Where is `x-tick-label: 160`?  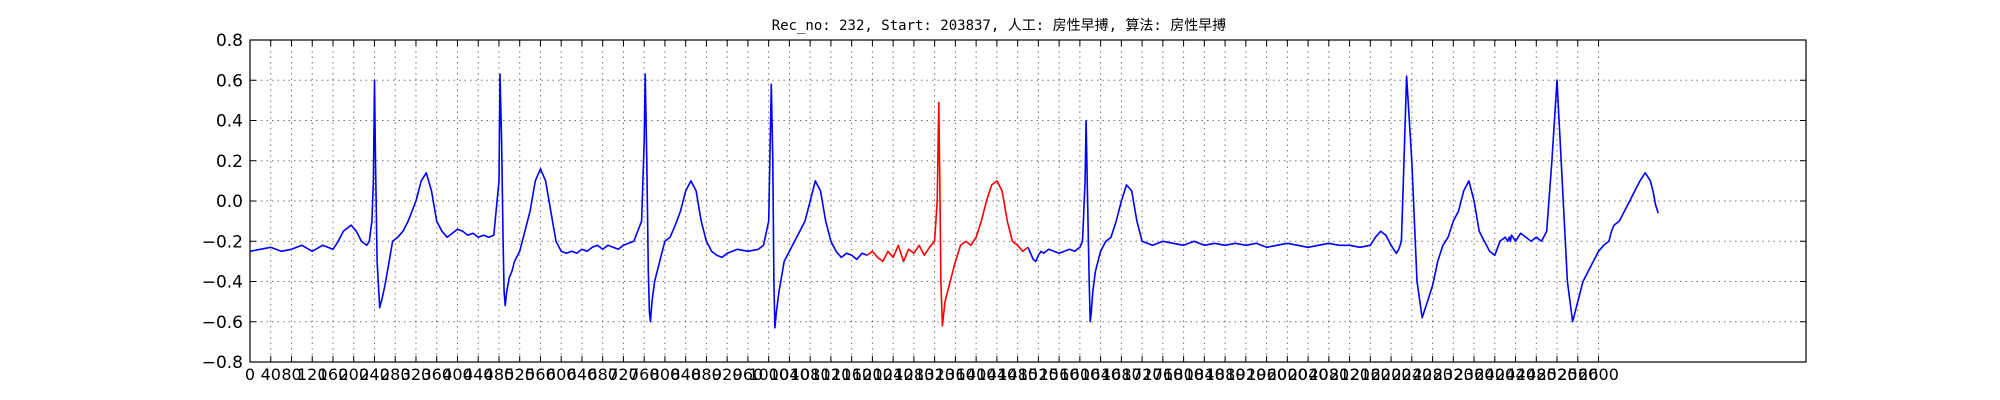
x-tick-label: 160 is located at coordinates (333, 374).